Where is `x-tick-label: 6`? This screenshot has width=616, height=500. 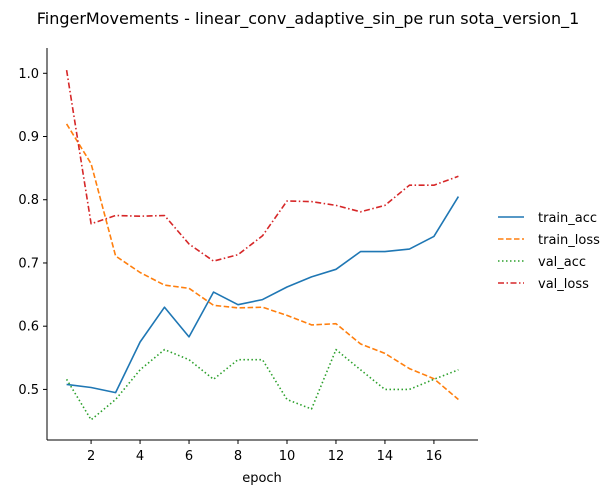 x-tick-label: 6 is located at coordinates (189, 456).